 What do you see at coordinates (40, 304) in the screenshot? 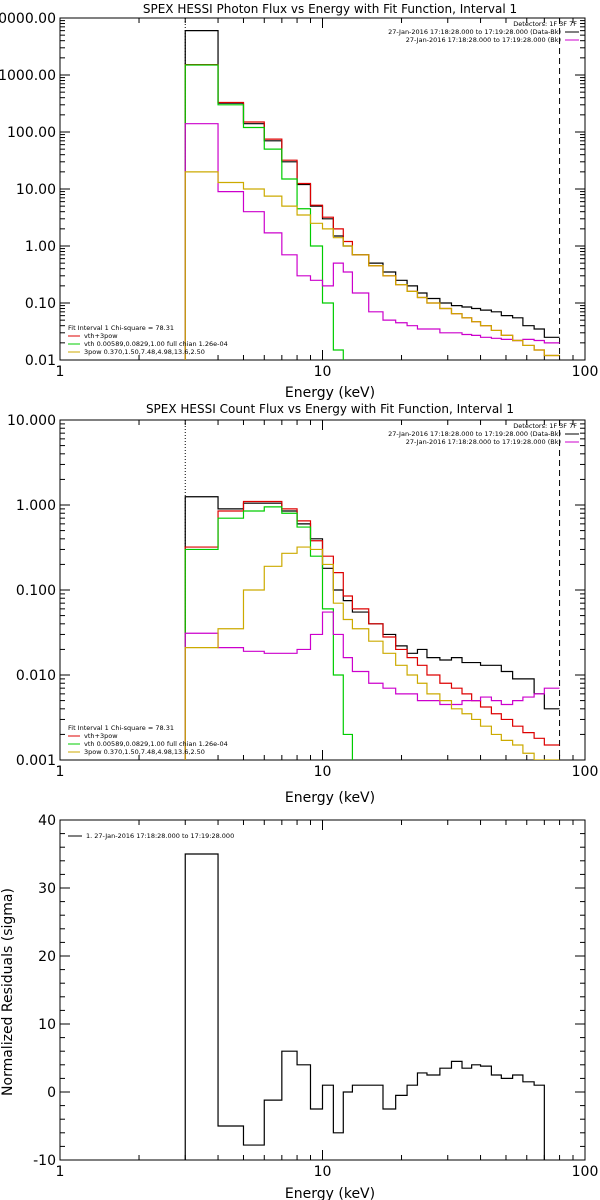
I see `y-tick-label: 0.10` at bounding box center [40, 304].